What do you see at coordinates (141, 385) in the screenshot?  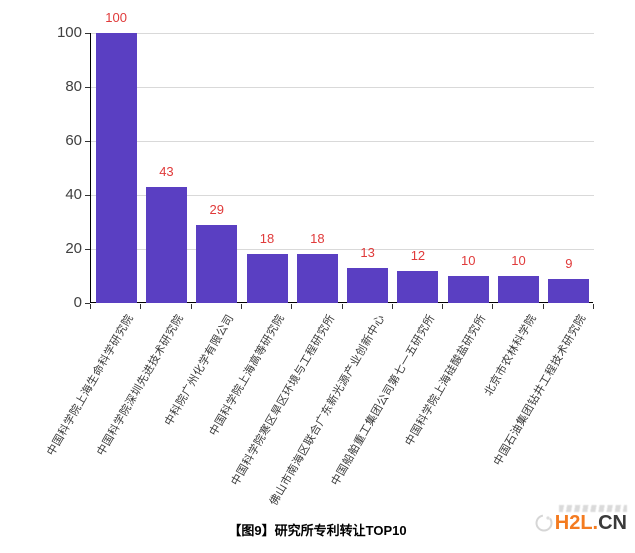 I see `x-tick-label: 中国科学院深圳先进技术研究院` at bounding box center [141, 385].